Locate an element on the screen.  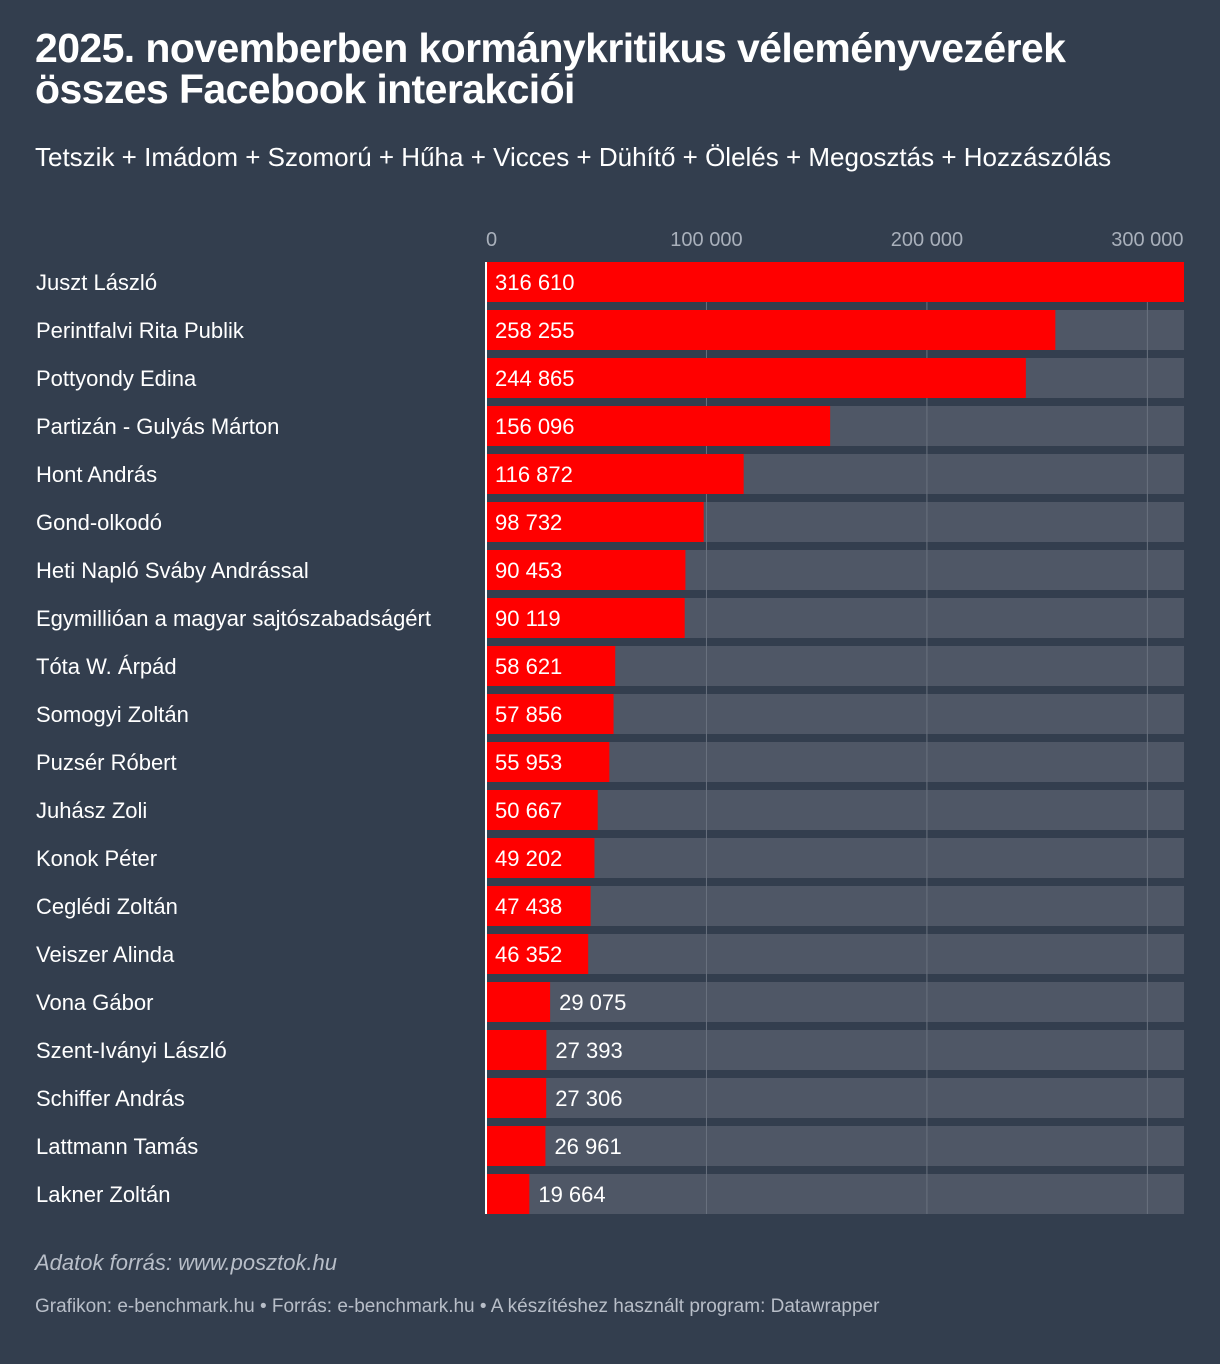
value-label: 27 393 is located at coordinates (588, 1050).